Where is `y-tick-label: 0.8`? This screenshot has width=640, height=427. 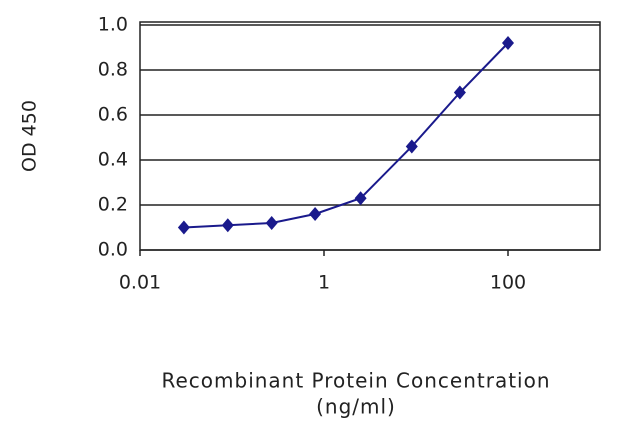 y-tick-label: 0.8 is located at coordinates (113, 70).